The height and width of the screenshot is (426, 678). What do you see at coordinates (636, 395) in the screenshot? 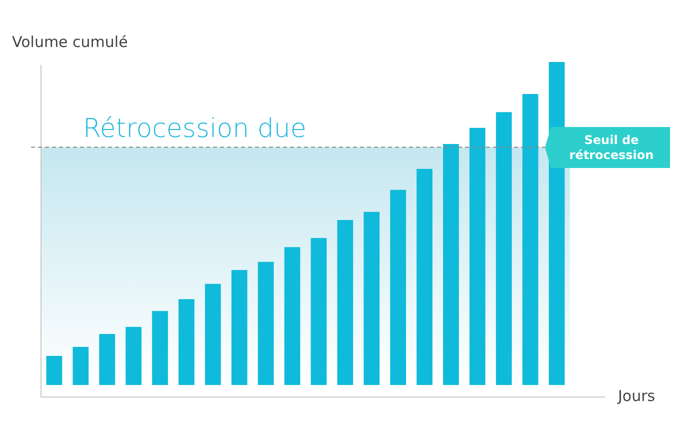
I see `x-axis-title: Jours` at bounding box center [636, 395].